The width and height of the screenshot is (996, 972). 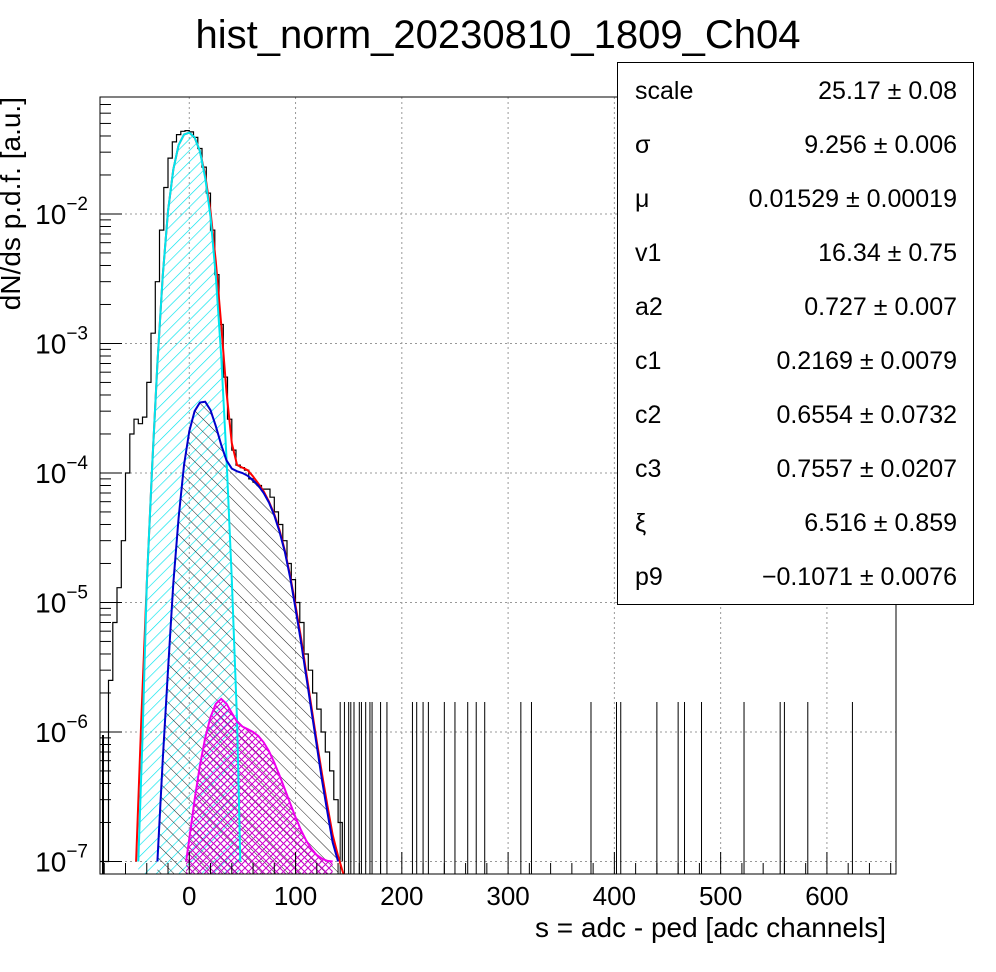 What do you see at coordinates (648, 415) in the screenshot?
I see `stats-param-name: c2` at bounding box center [648, 415].